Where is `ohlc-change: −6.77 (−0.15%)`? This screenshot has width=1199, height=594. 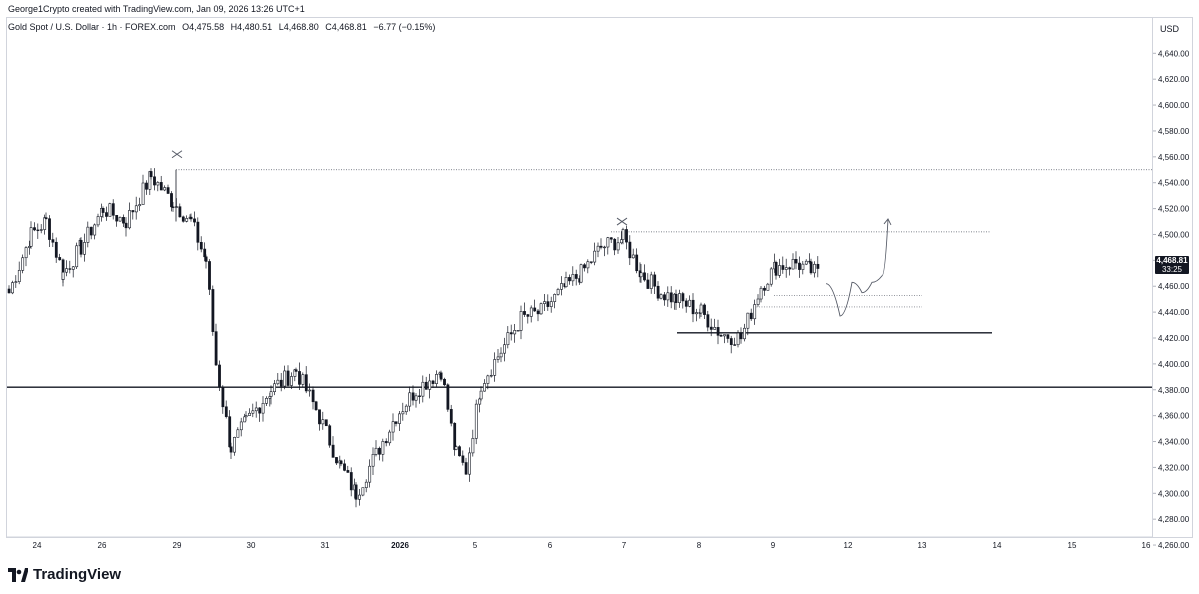 ohlc-change: −6.77 (−0.15%) is located at coordinates (404, 27).